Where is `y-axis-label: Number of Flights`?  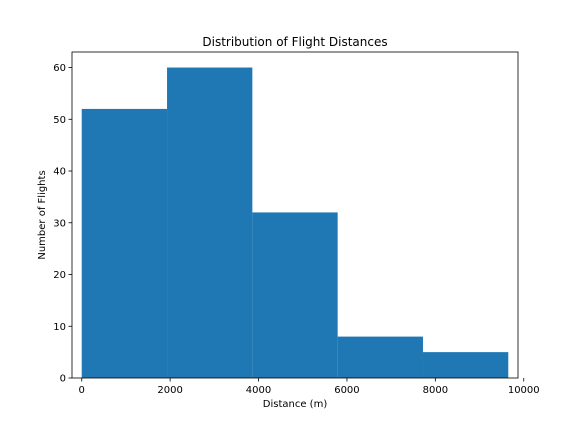
y-axis-label: Number of Flights is located at coordinates (42, 214).